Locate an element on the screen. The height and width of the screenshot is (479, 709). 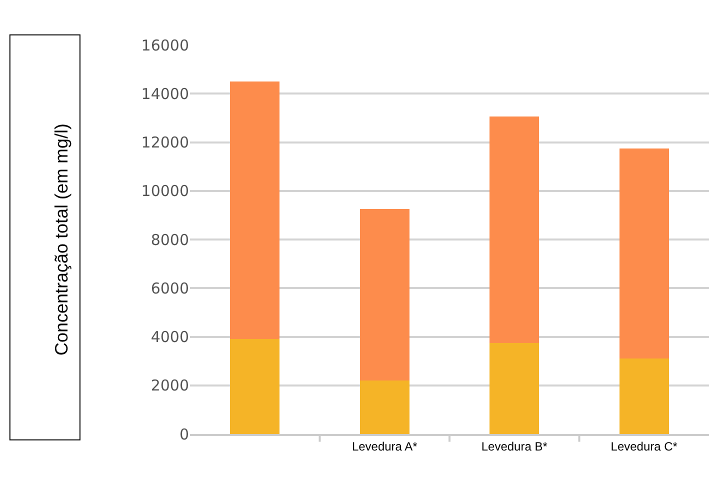
x-tick-label: Levedura B* is located at coordinates (514, 446).